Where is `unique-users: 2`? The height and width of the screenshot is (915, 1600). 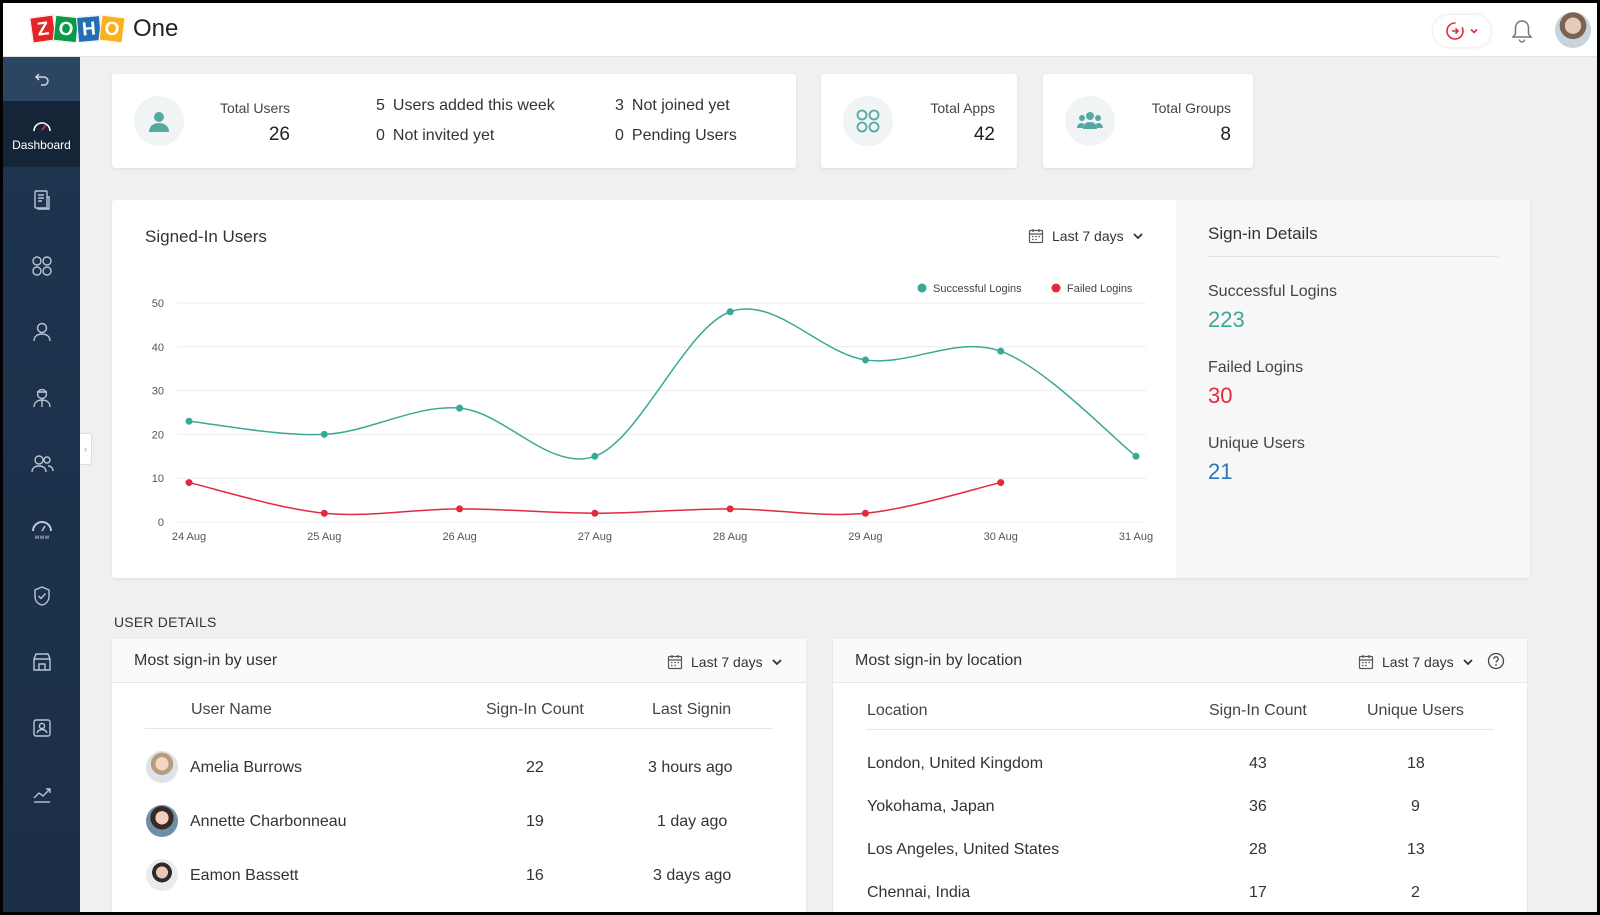 unique-users: 2 is located at coordinates (1415, 892).